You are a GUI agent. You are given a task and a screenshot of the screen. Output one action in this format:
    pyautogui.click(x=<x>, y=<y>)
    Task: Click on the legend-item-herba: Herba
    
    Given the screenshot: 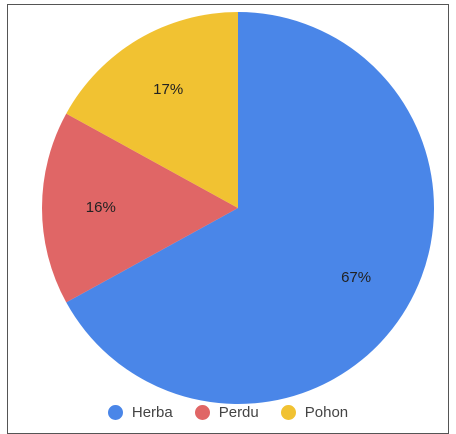 What is the action you would take?
    pyautogui.click(x=140, y=412)
    